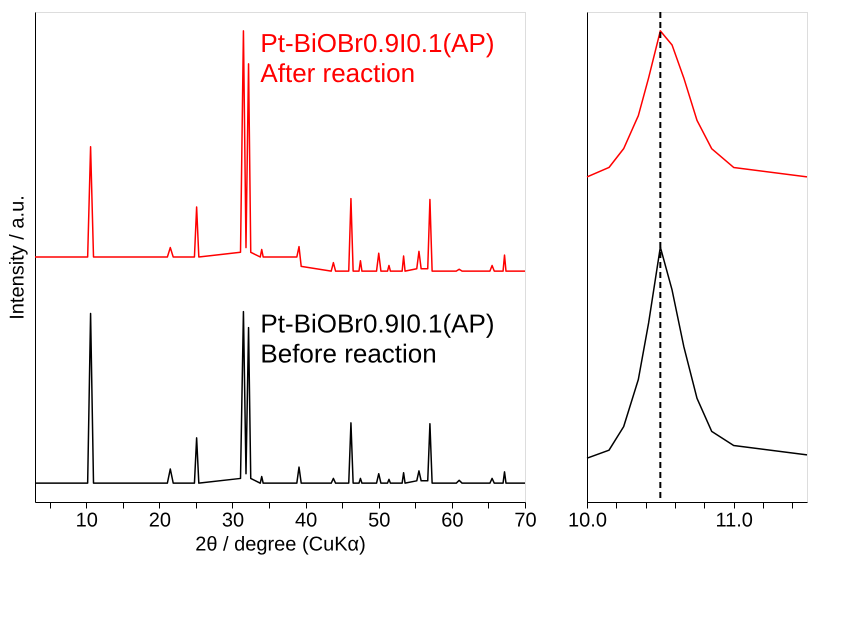  Describe the element at coordinates (87, 521) in the screenshot. I see `x-tick-label: 10` at that location.